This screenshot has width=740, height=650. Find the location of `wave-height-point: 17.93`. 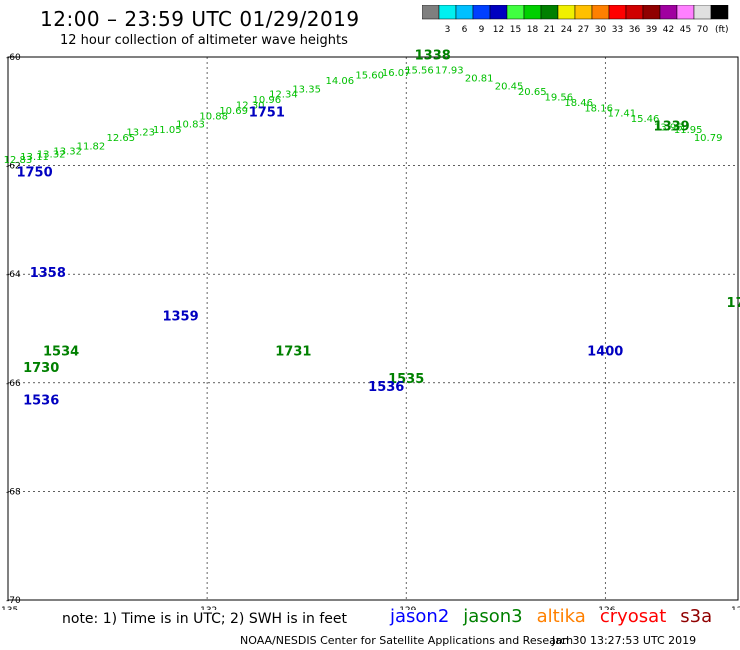

wave-height-point: 17.93 is located at coordinates (449, 70).